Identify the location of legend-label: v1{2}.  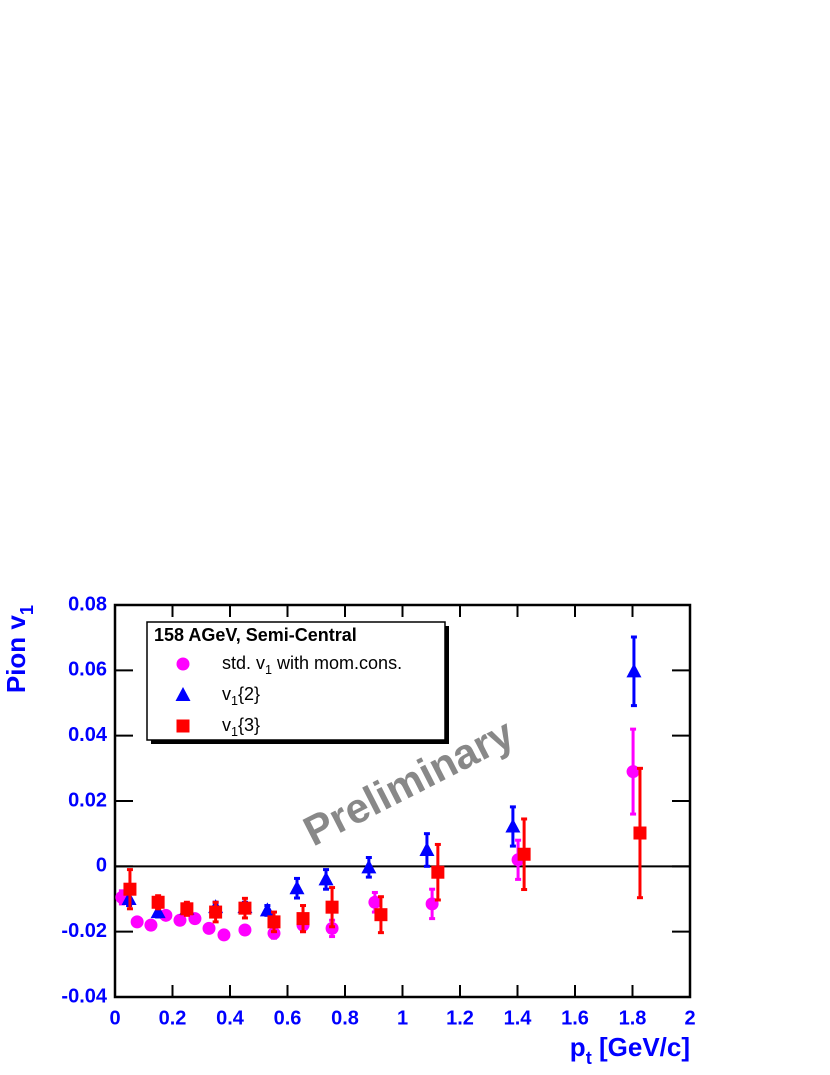
(241, 696).